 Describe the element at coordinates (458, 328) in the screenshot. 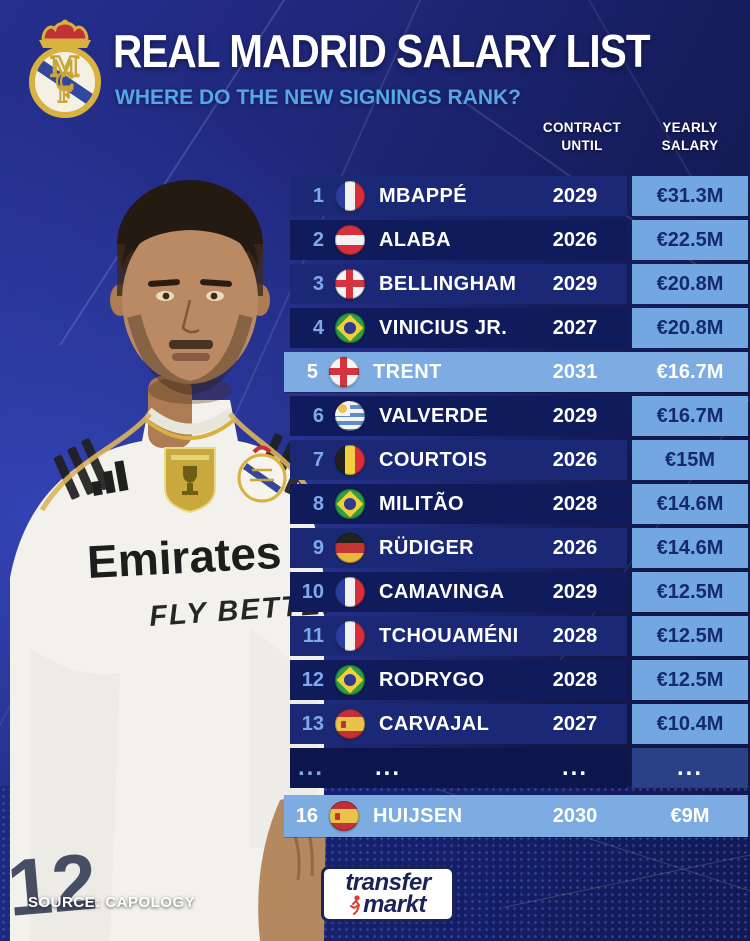

I see `row-main: 4 VINICIUS JR. 2027` at that location.